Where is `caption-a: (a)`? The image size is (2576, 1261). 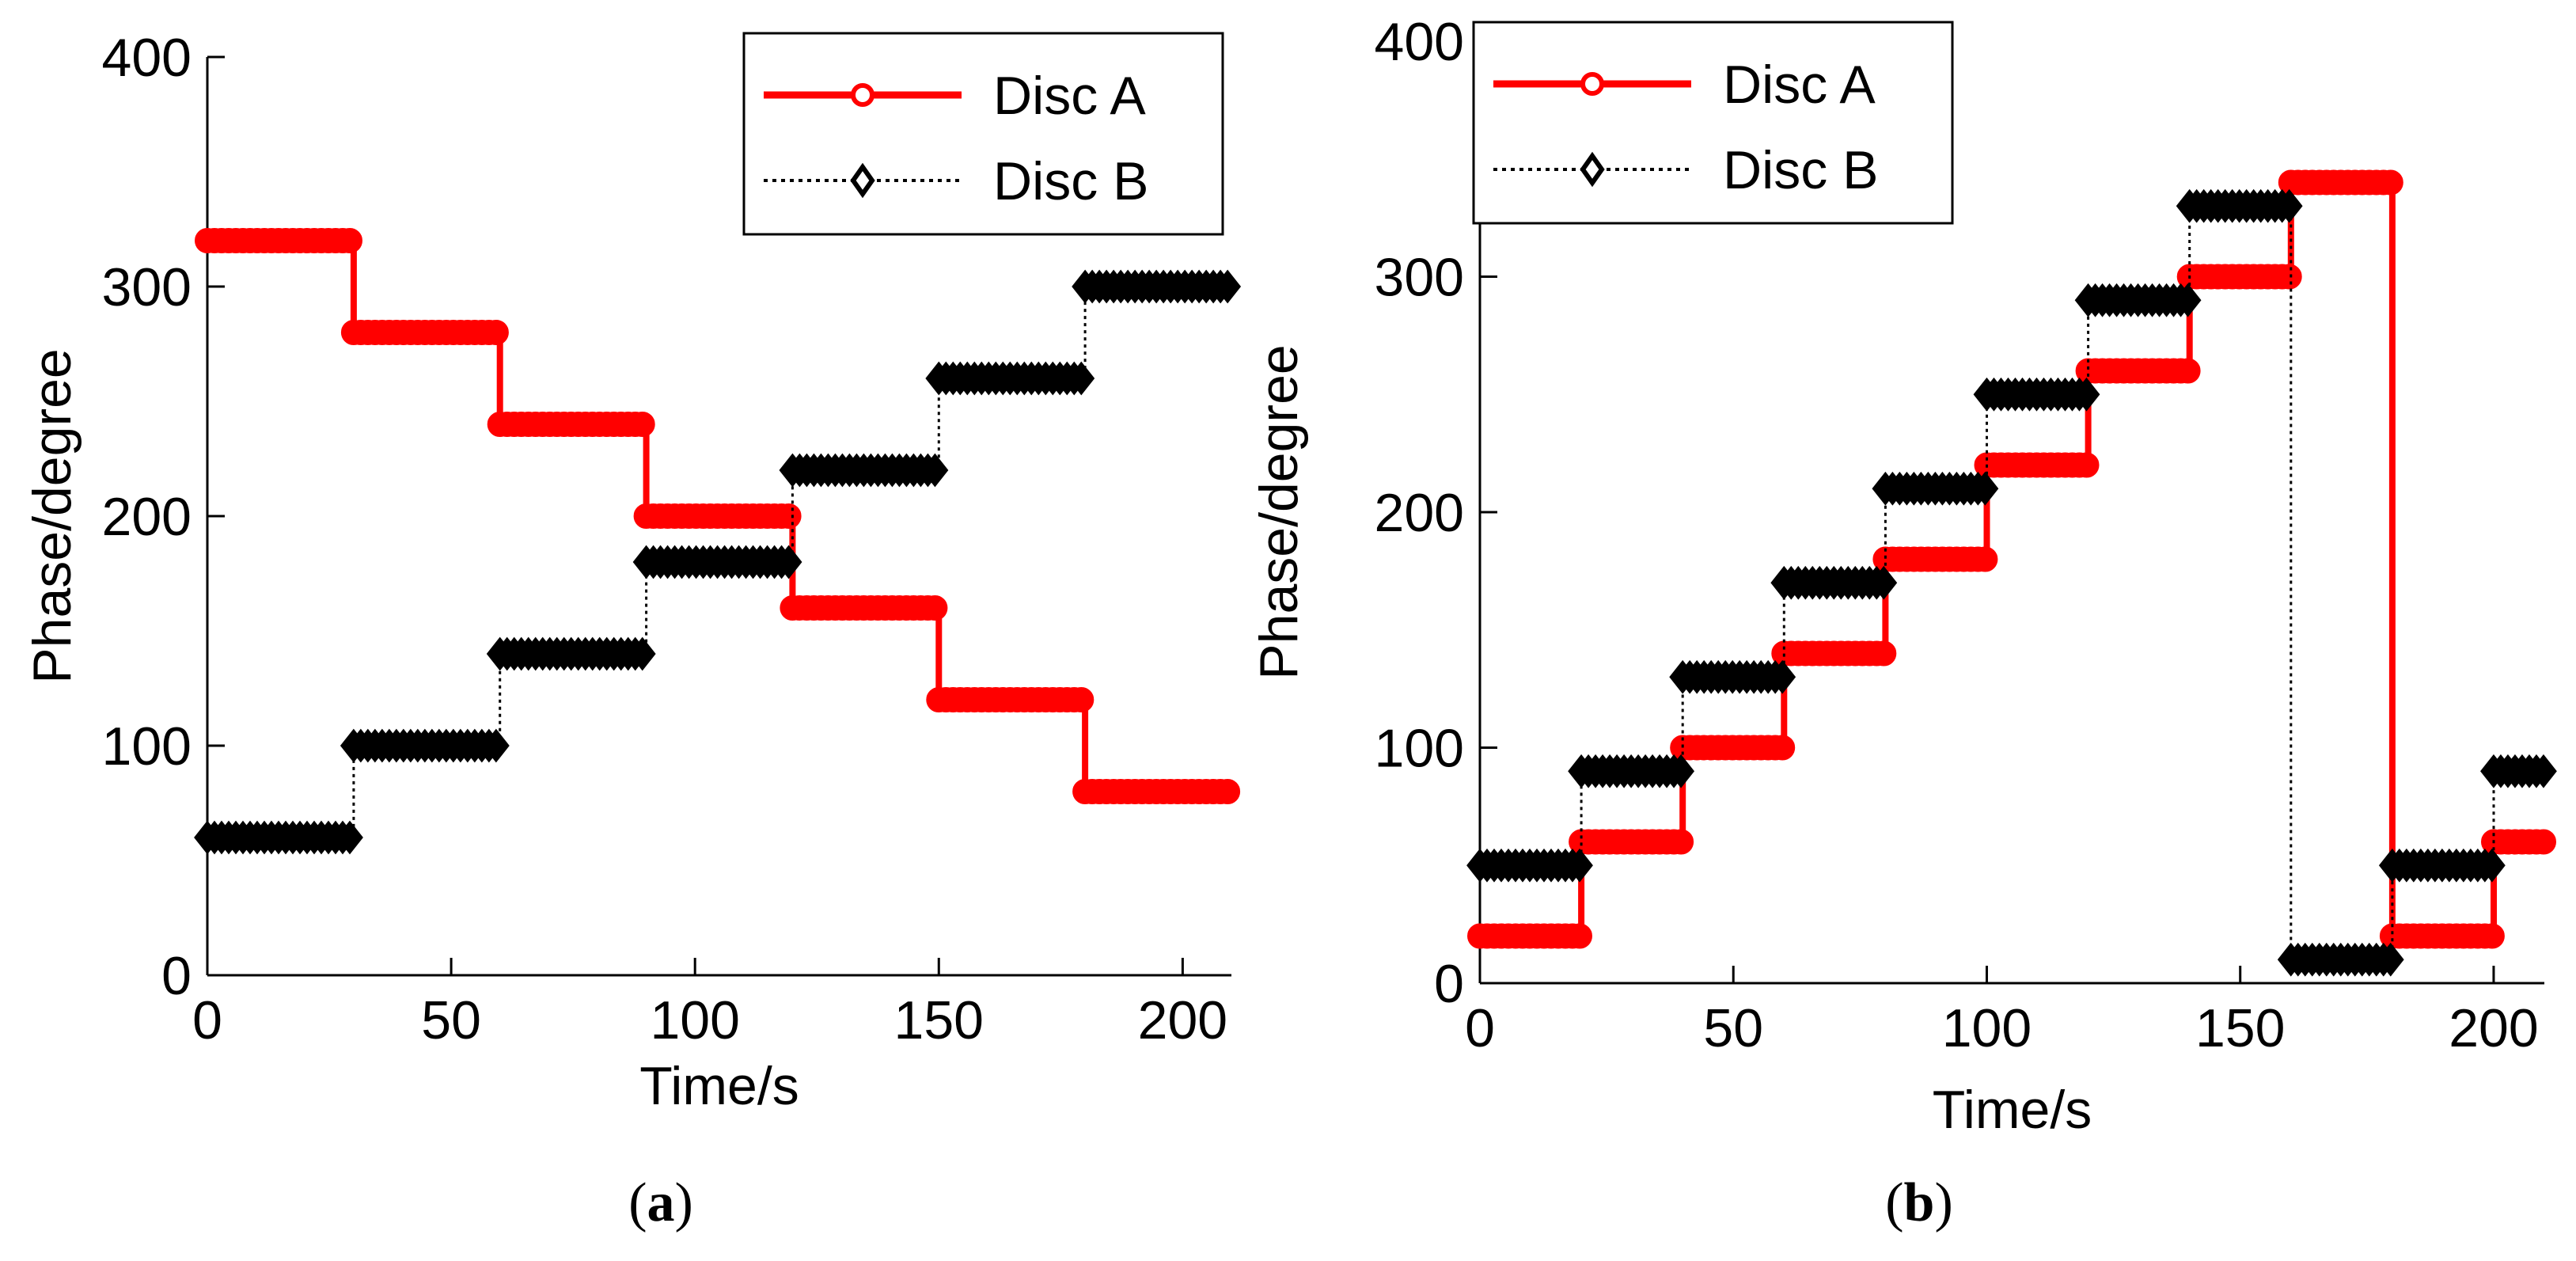 caption-a: (a) is located at coordinates (660, 1202).